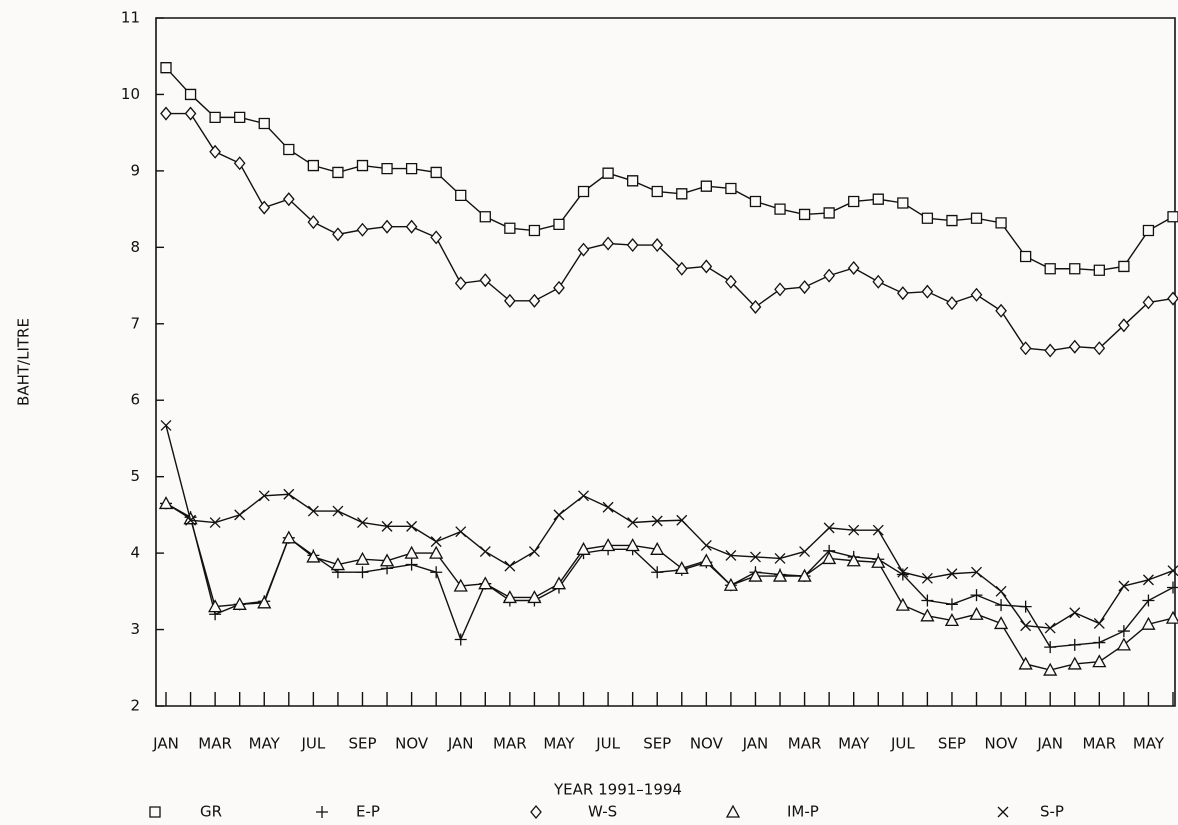 This screenshot has width=1178, height=825. I want to click on y-tick-label: 4, so click(135, 553).